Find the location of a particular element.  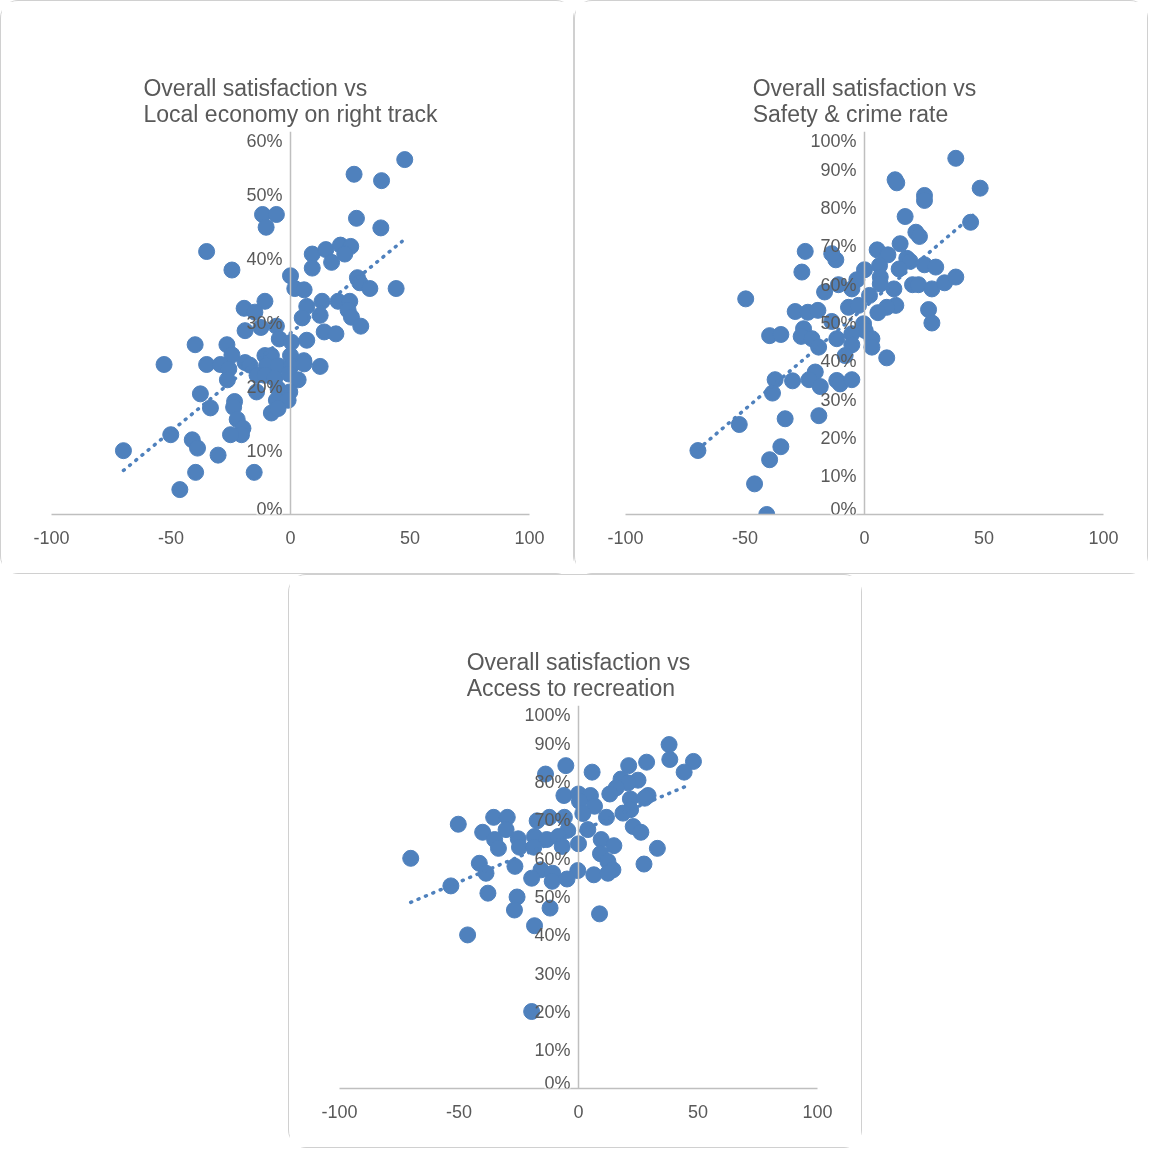

chart-title: Overall satisfaction vs Access to recreation is located at coordinates (578, 674).